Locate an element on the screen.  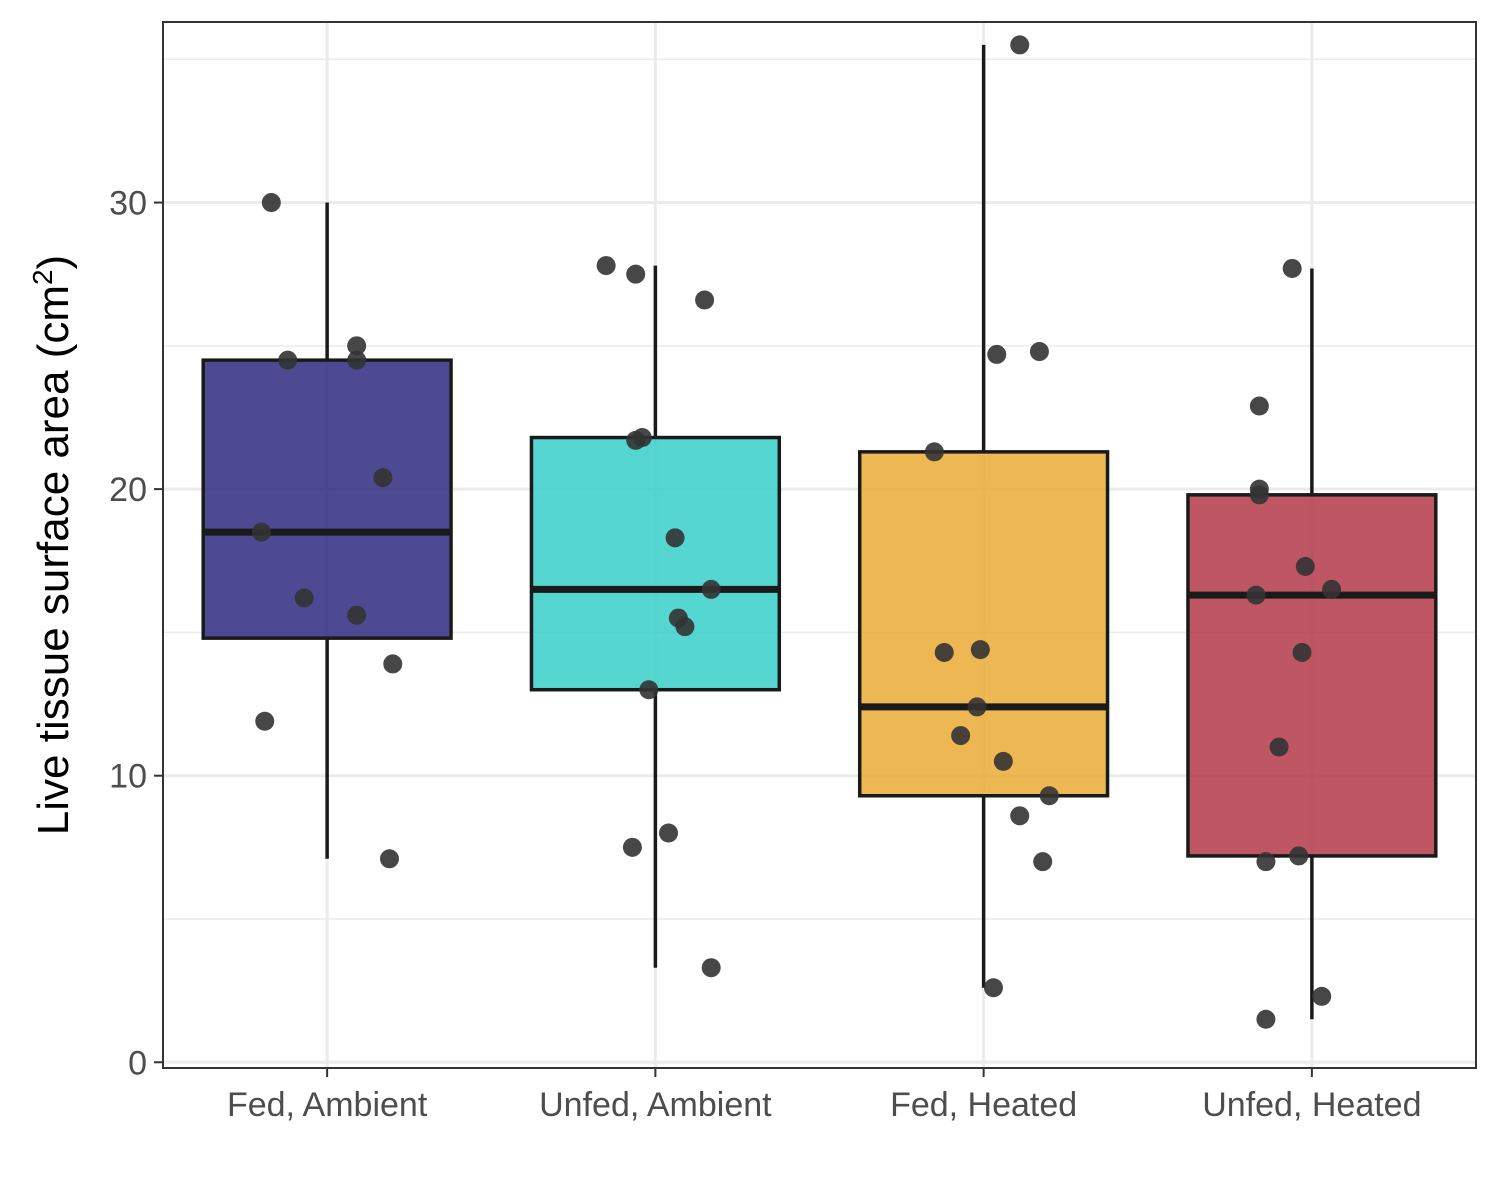
x-tick-label: Fed, Ambient is located at coordinates (327, 1105).